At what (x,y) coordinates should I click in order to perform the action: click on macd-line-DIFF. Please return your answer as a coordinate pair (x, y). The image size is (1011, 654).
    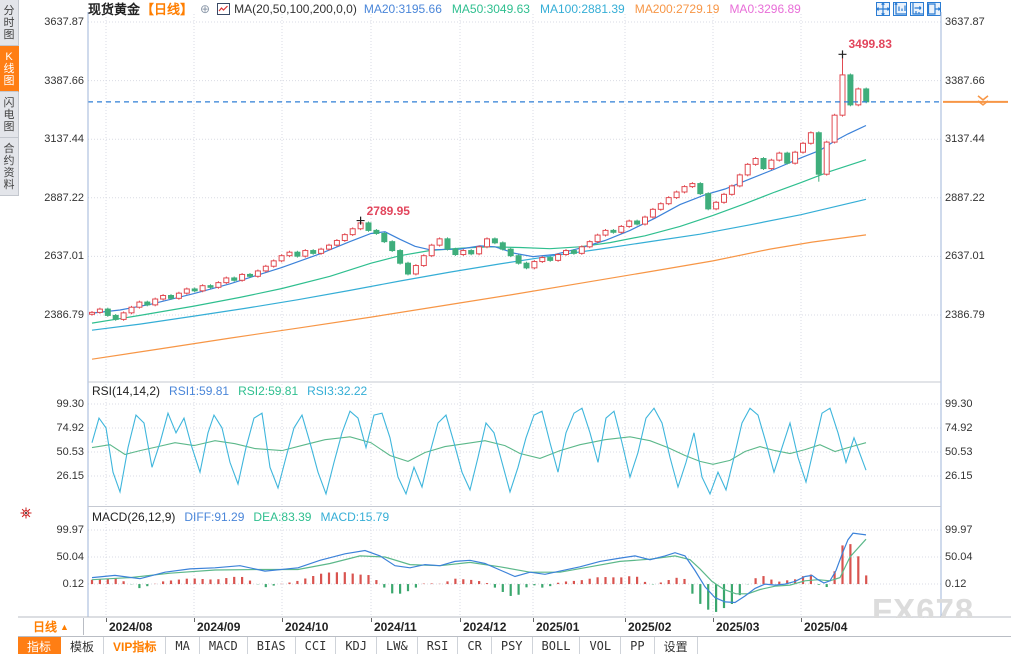
    Looking at the image, I should click on (479, 568).